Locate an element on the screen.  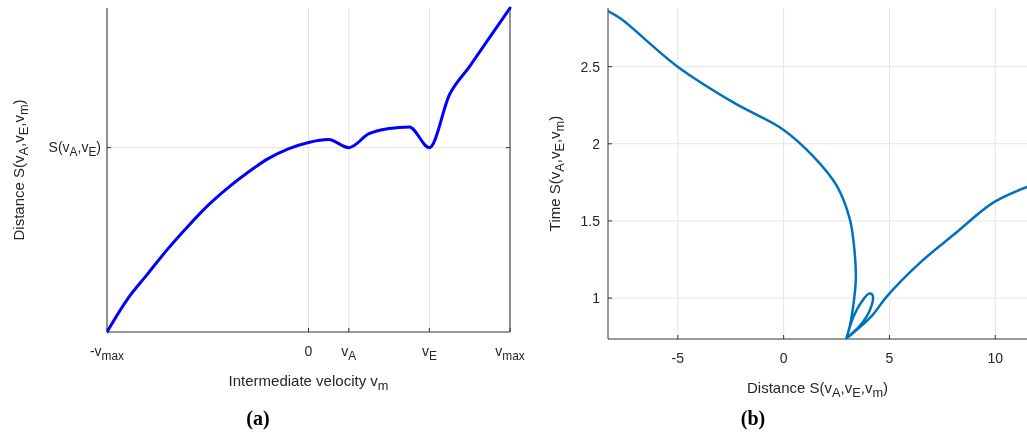
y-tick-label: 2.5 is located at coordinates (590, 66).